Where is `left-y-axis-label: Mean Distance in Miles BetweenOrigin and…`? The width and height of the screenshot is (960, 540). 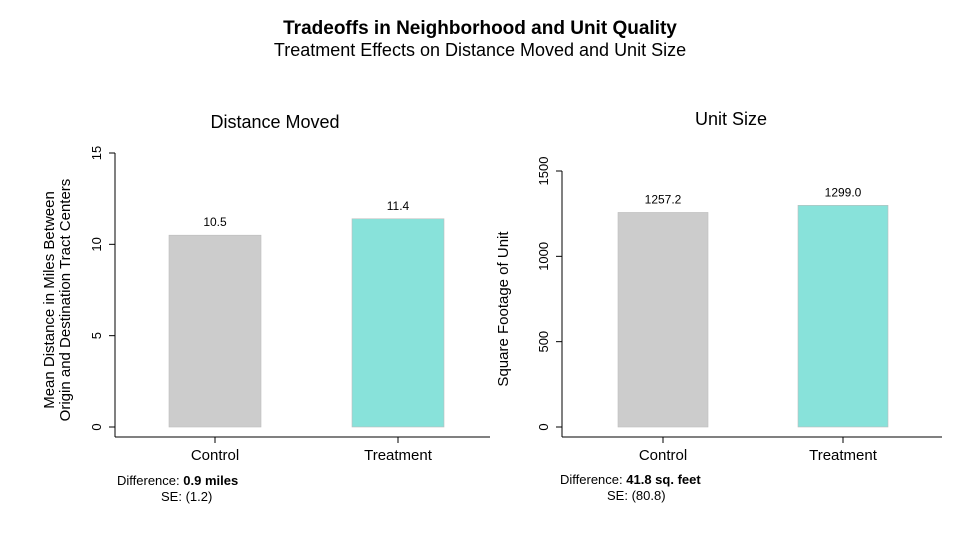
left-y-axis-label: Mean Distance in Miles BetweenOrigin and… is located at coordinates (57, 300).